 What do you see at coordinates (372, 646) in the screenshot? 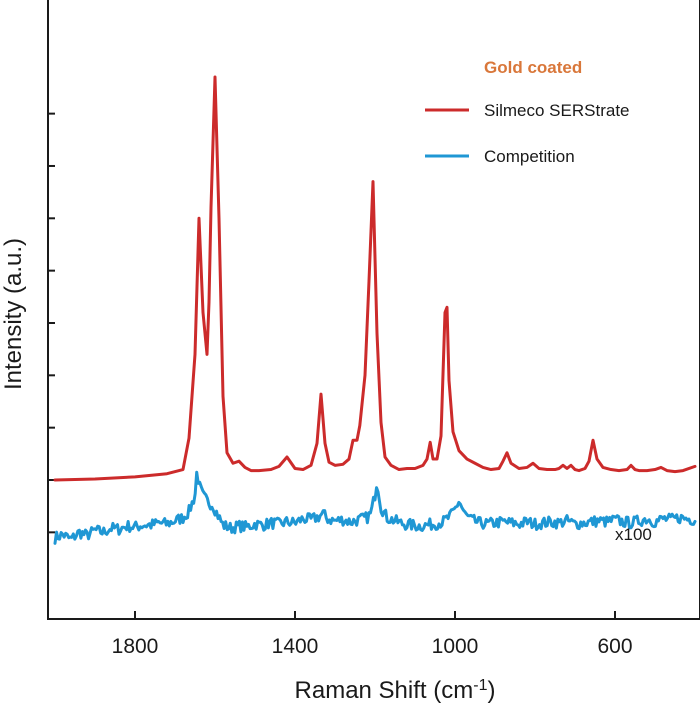
I see `x-axis-tick-labels: 1800 1400 1000 600` at bounding box center [372, 646].